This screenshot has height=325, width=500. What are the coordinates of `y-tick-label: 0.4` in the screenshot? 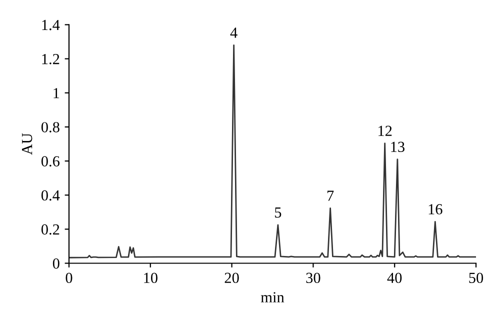 It's located at (50, 195).